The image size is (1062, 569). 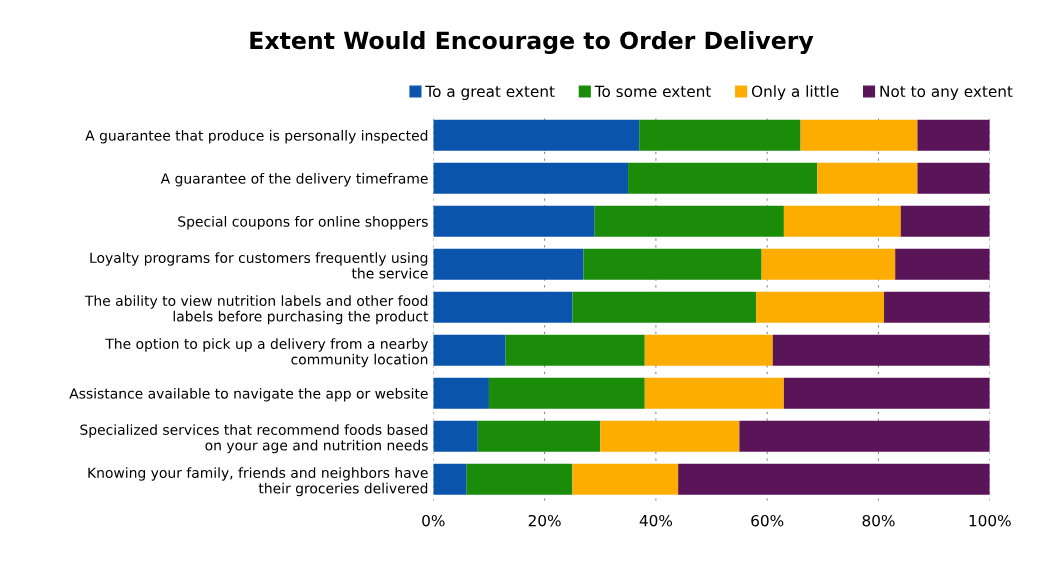 I want to click on y-tick-label: Assistance available to navigate the app or website, so click(x=248, y=394).